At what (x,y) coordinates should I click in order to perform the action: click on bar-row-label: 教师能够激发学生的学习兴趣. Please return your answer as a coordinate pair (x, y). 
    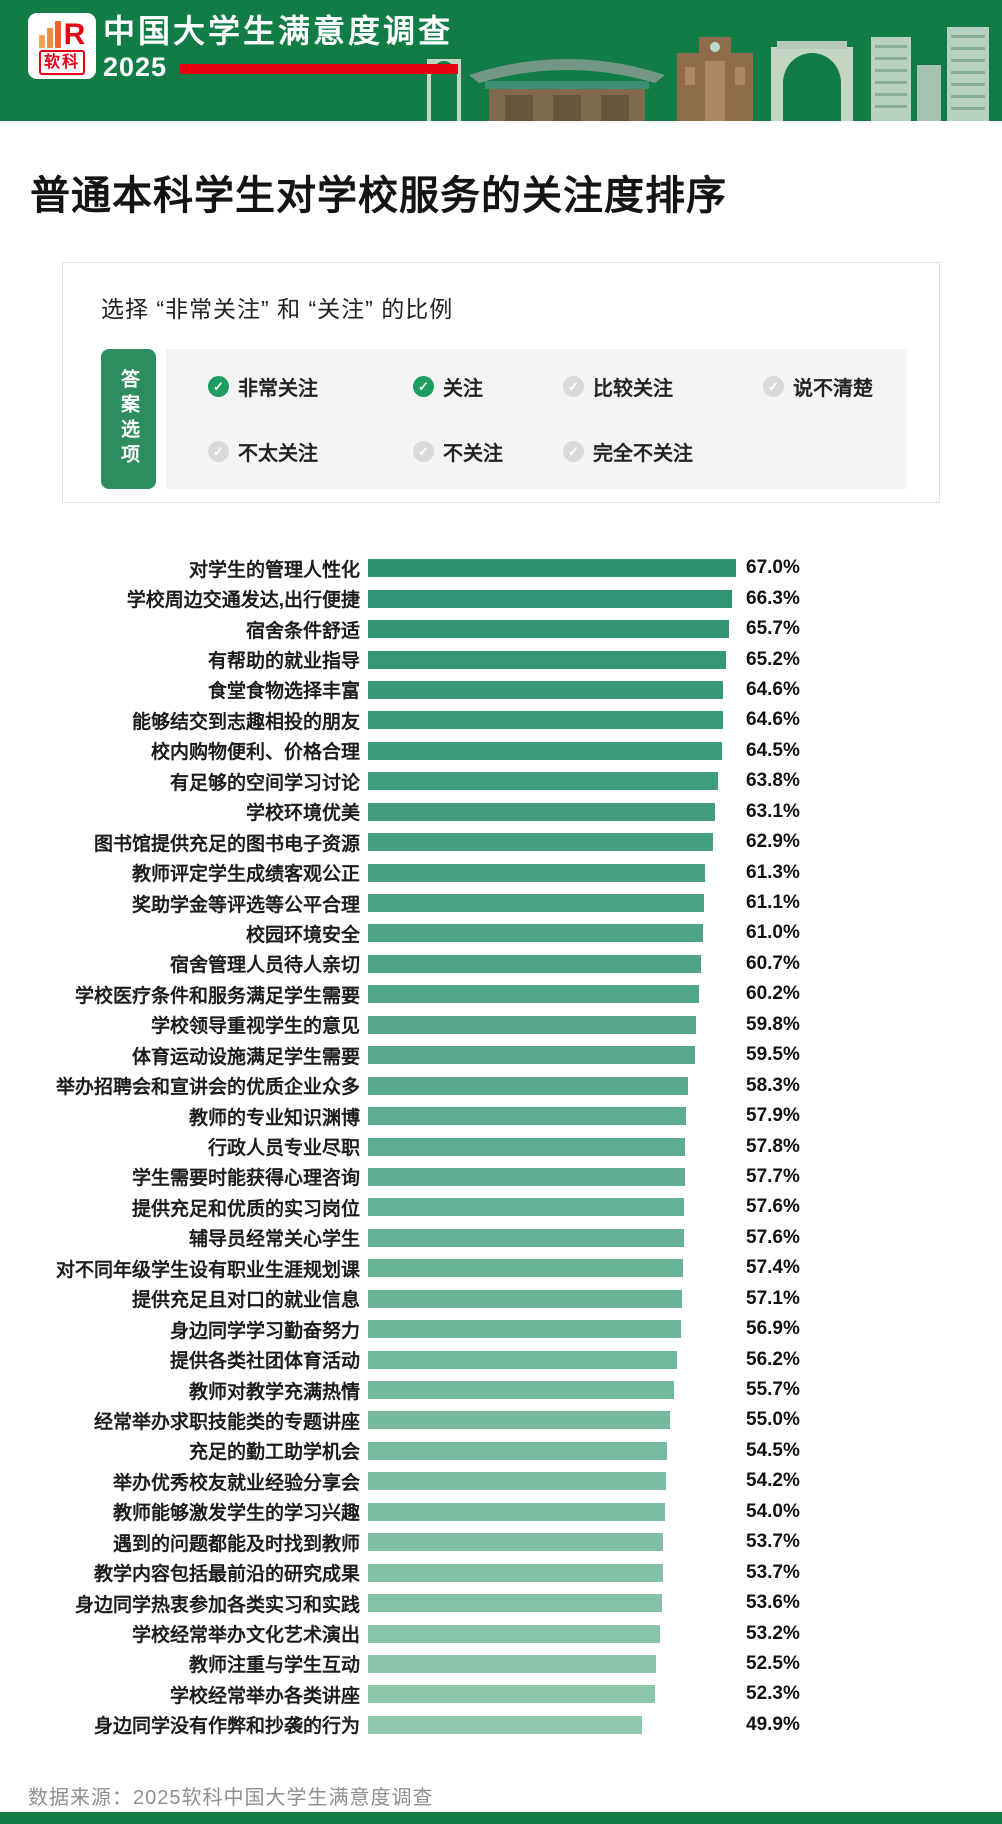
    Looking at the image, I should click on (236, 1514).